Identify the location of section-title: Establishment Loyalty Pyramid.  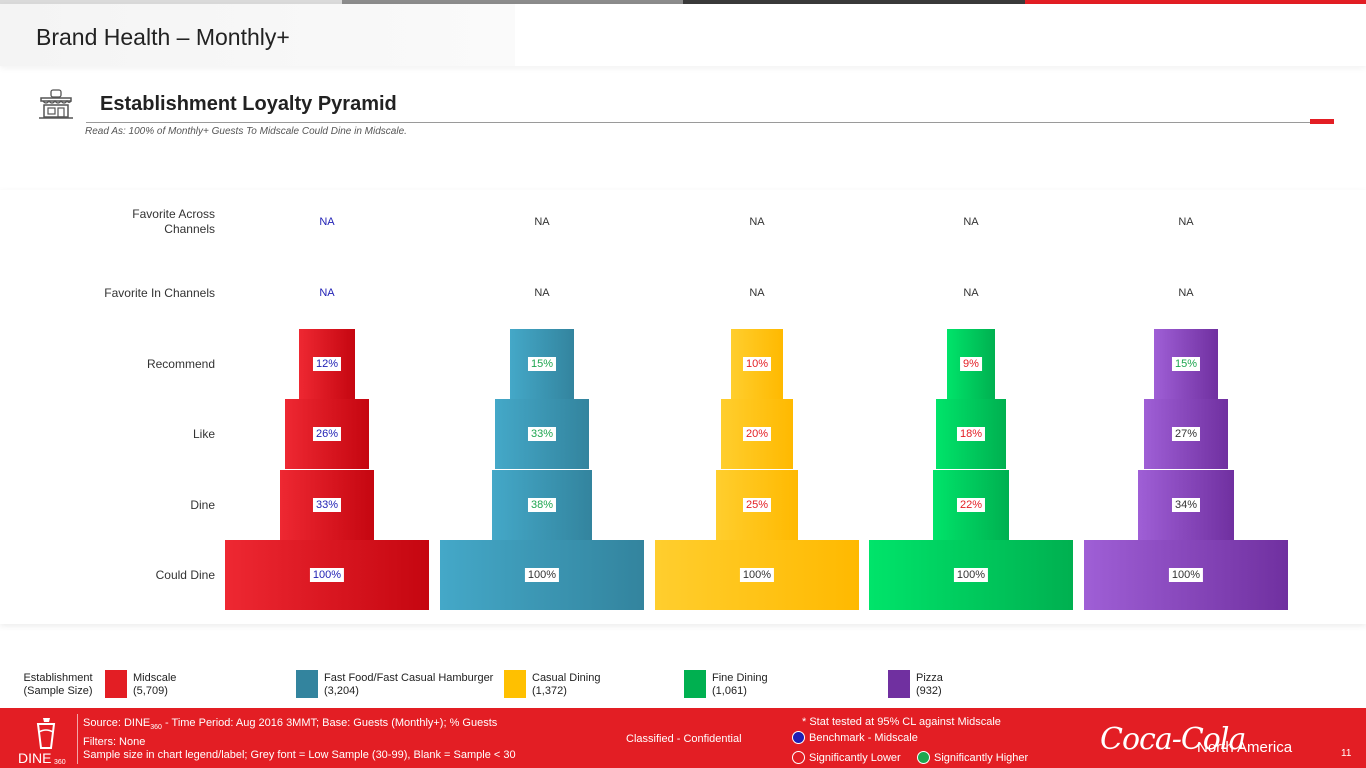
(248, 104).